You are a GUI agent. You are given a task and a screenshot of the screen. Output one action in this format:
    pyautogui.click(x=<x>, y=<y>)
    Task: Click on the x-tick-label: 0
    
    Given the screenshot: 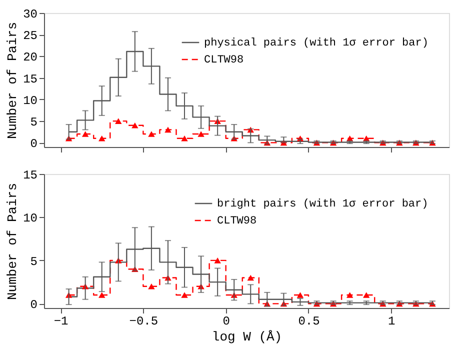 What is the action you would take?
    pyautogui.click(x=226, y=321)
    